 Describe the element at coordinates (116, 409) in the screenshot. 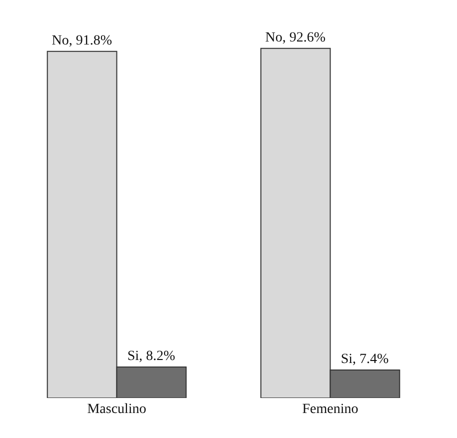

I see `x-tick-label: Masculino` at that location.